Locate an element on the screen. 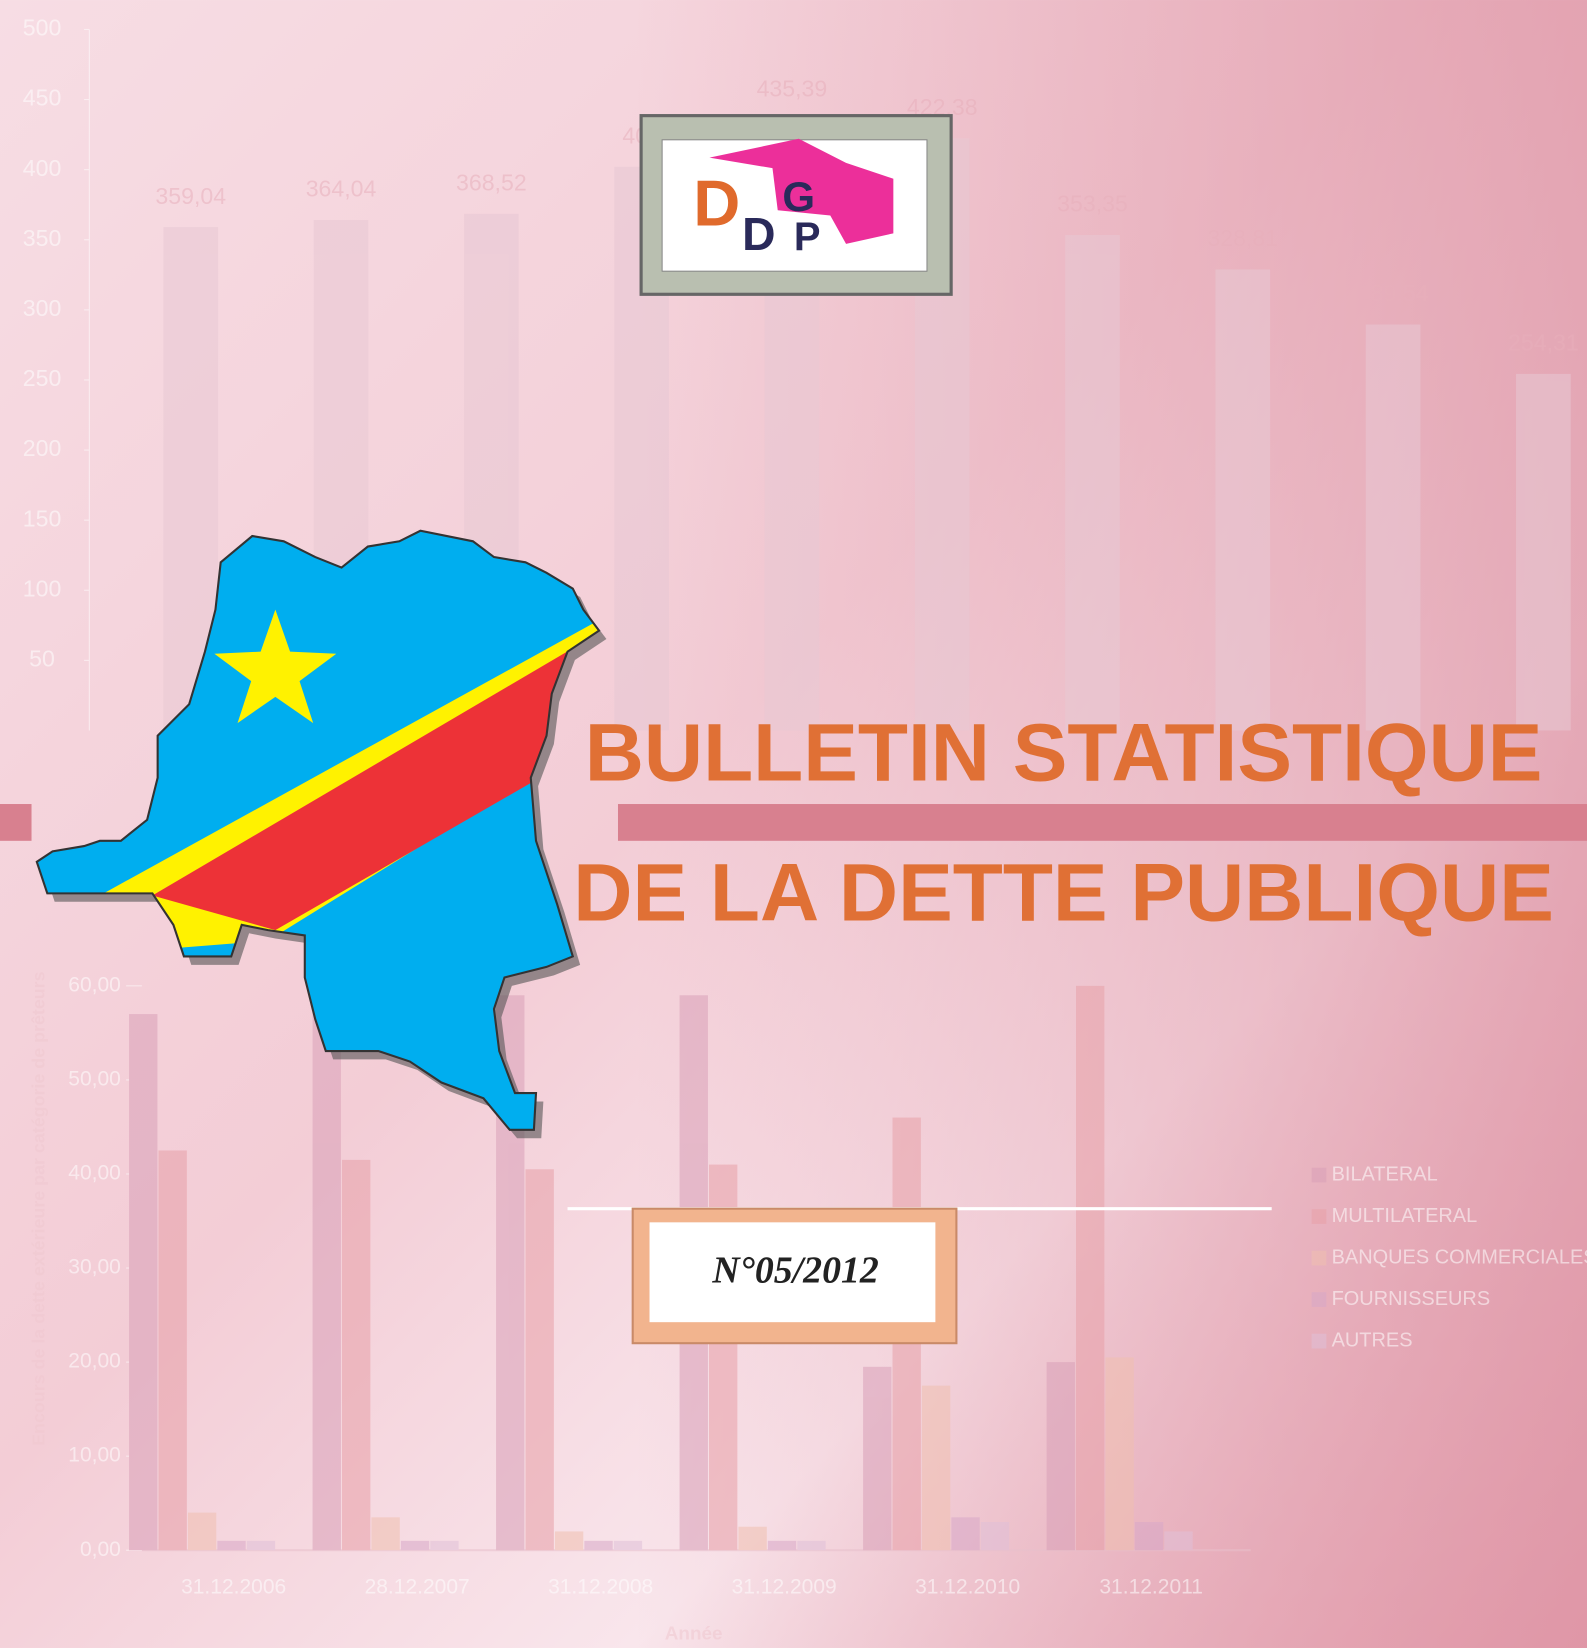 The image size is (1587, 1648). logo-letter: G is located at coordinates (798, 196).